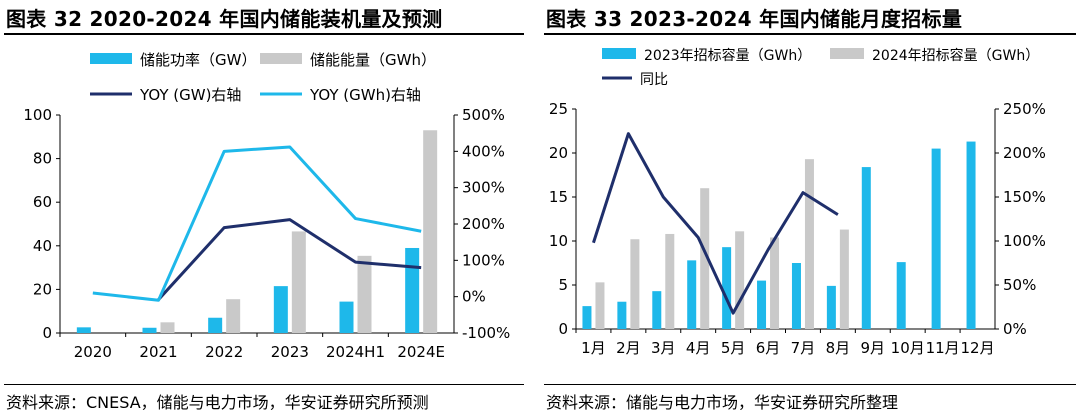 Image resolution: width=1080 pixels, height=413 pixels. Describe the element at coordinates (733, 348) in the screenshot. I see `right-x-tick-label: 5月` at that location.